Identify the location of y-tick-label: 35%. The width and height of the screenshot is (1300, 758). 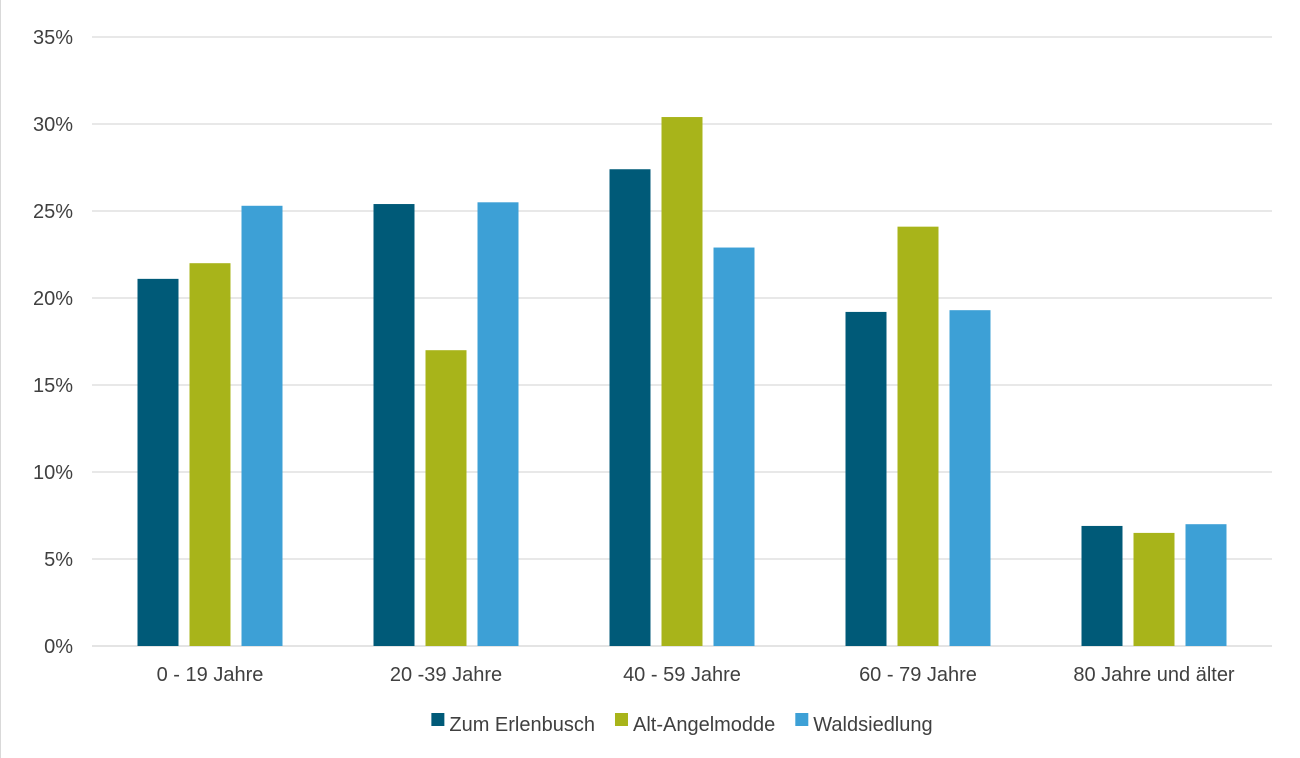
(53, 38).